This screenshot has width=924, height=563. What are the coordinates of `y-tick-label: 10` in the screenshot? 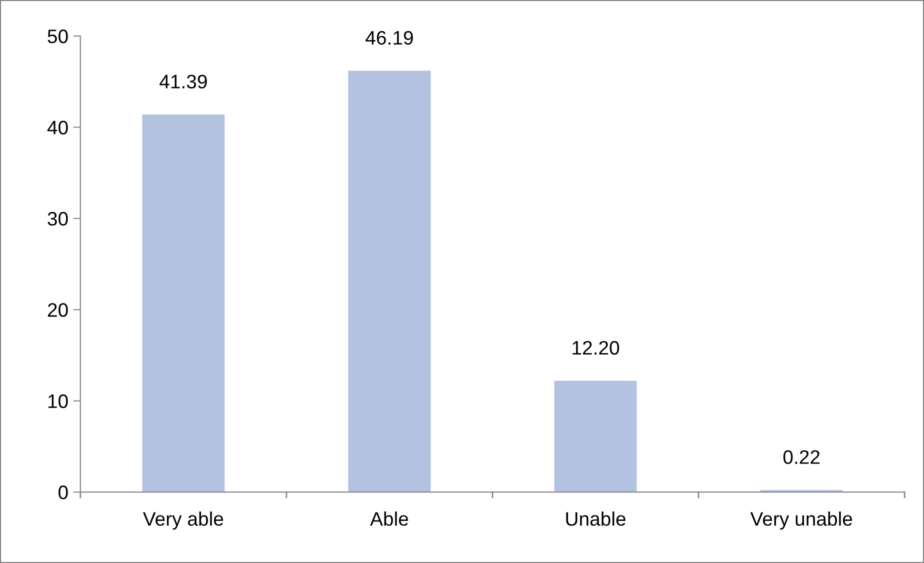 It's located at (58, 401).